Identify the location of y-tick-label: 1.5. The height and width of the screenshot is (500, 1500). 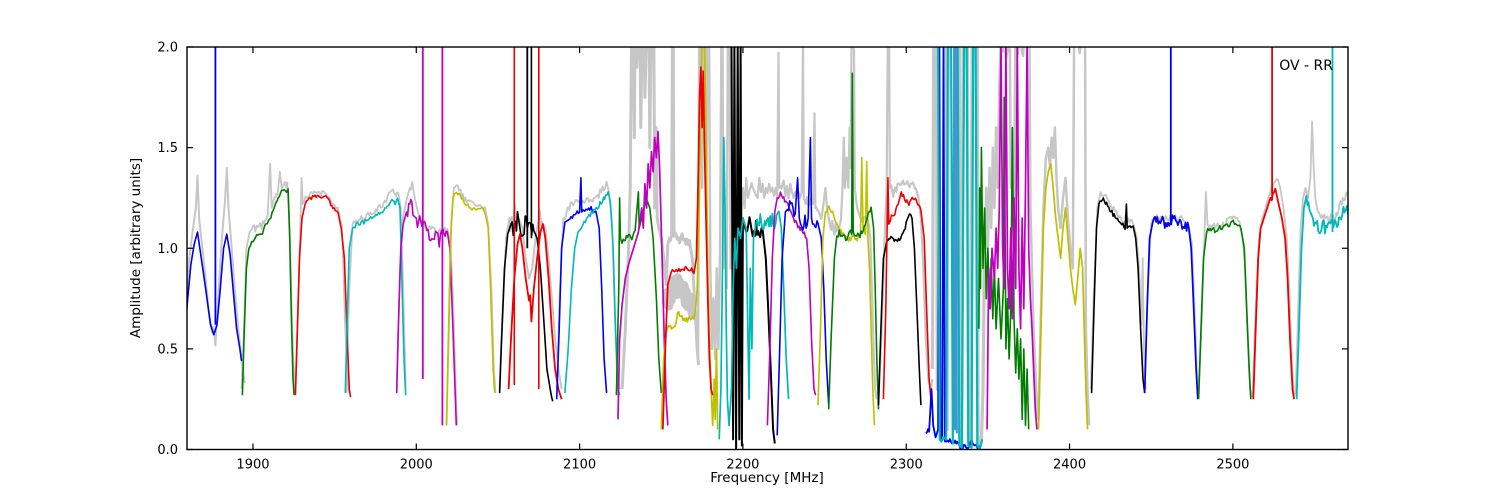
(167, 148).